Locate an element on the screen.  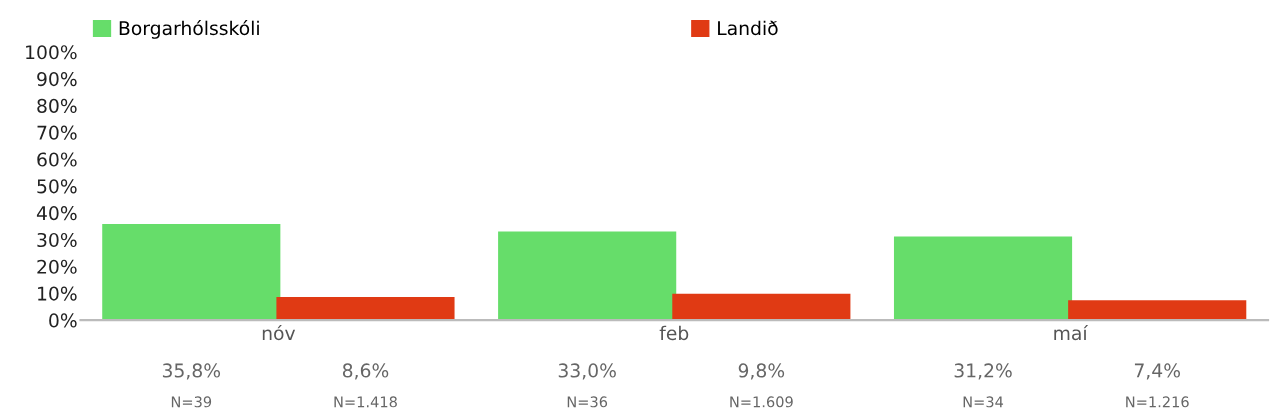
y-tick-label: 50% is located at coordinates (57, 186).